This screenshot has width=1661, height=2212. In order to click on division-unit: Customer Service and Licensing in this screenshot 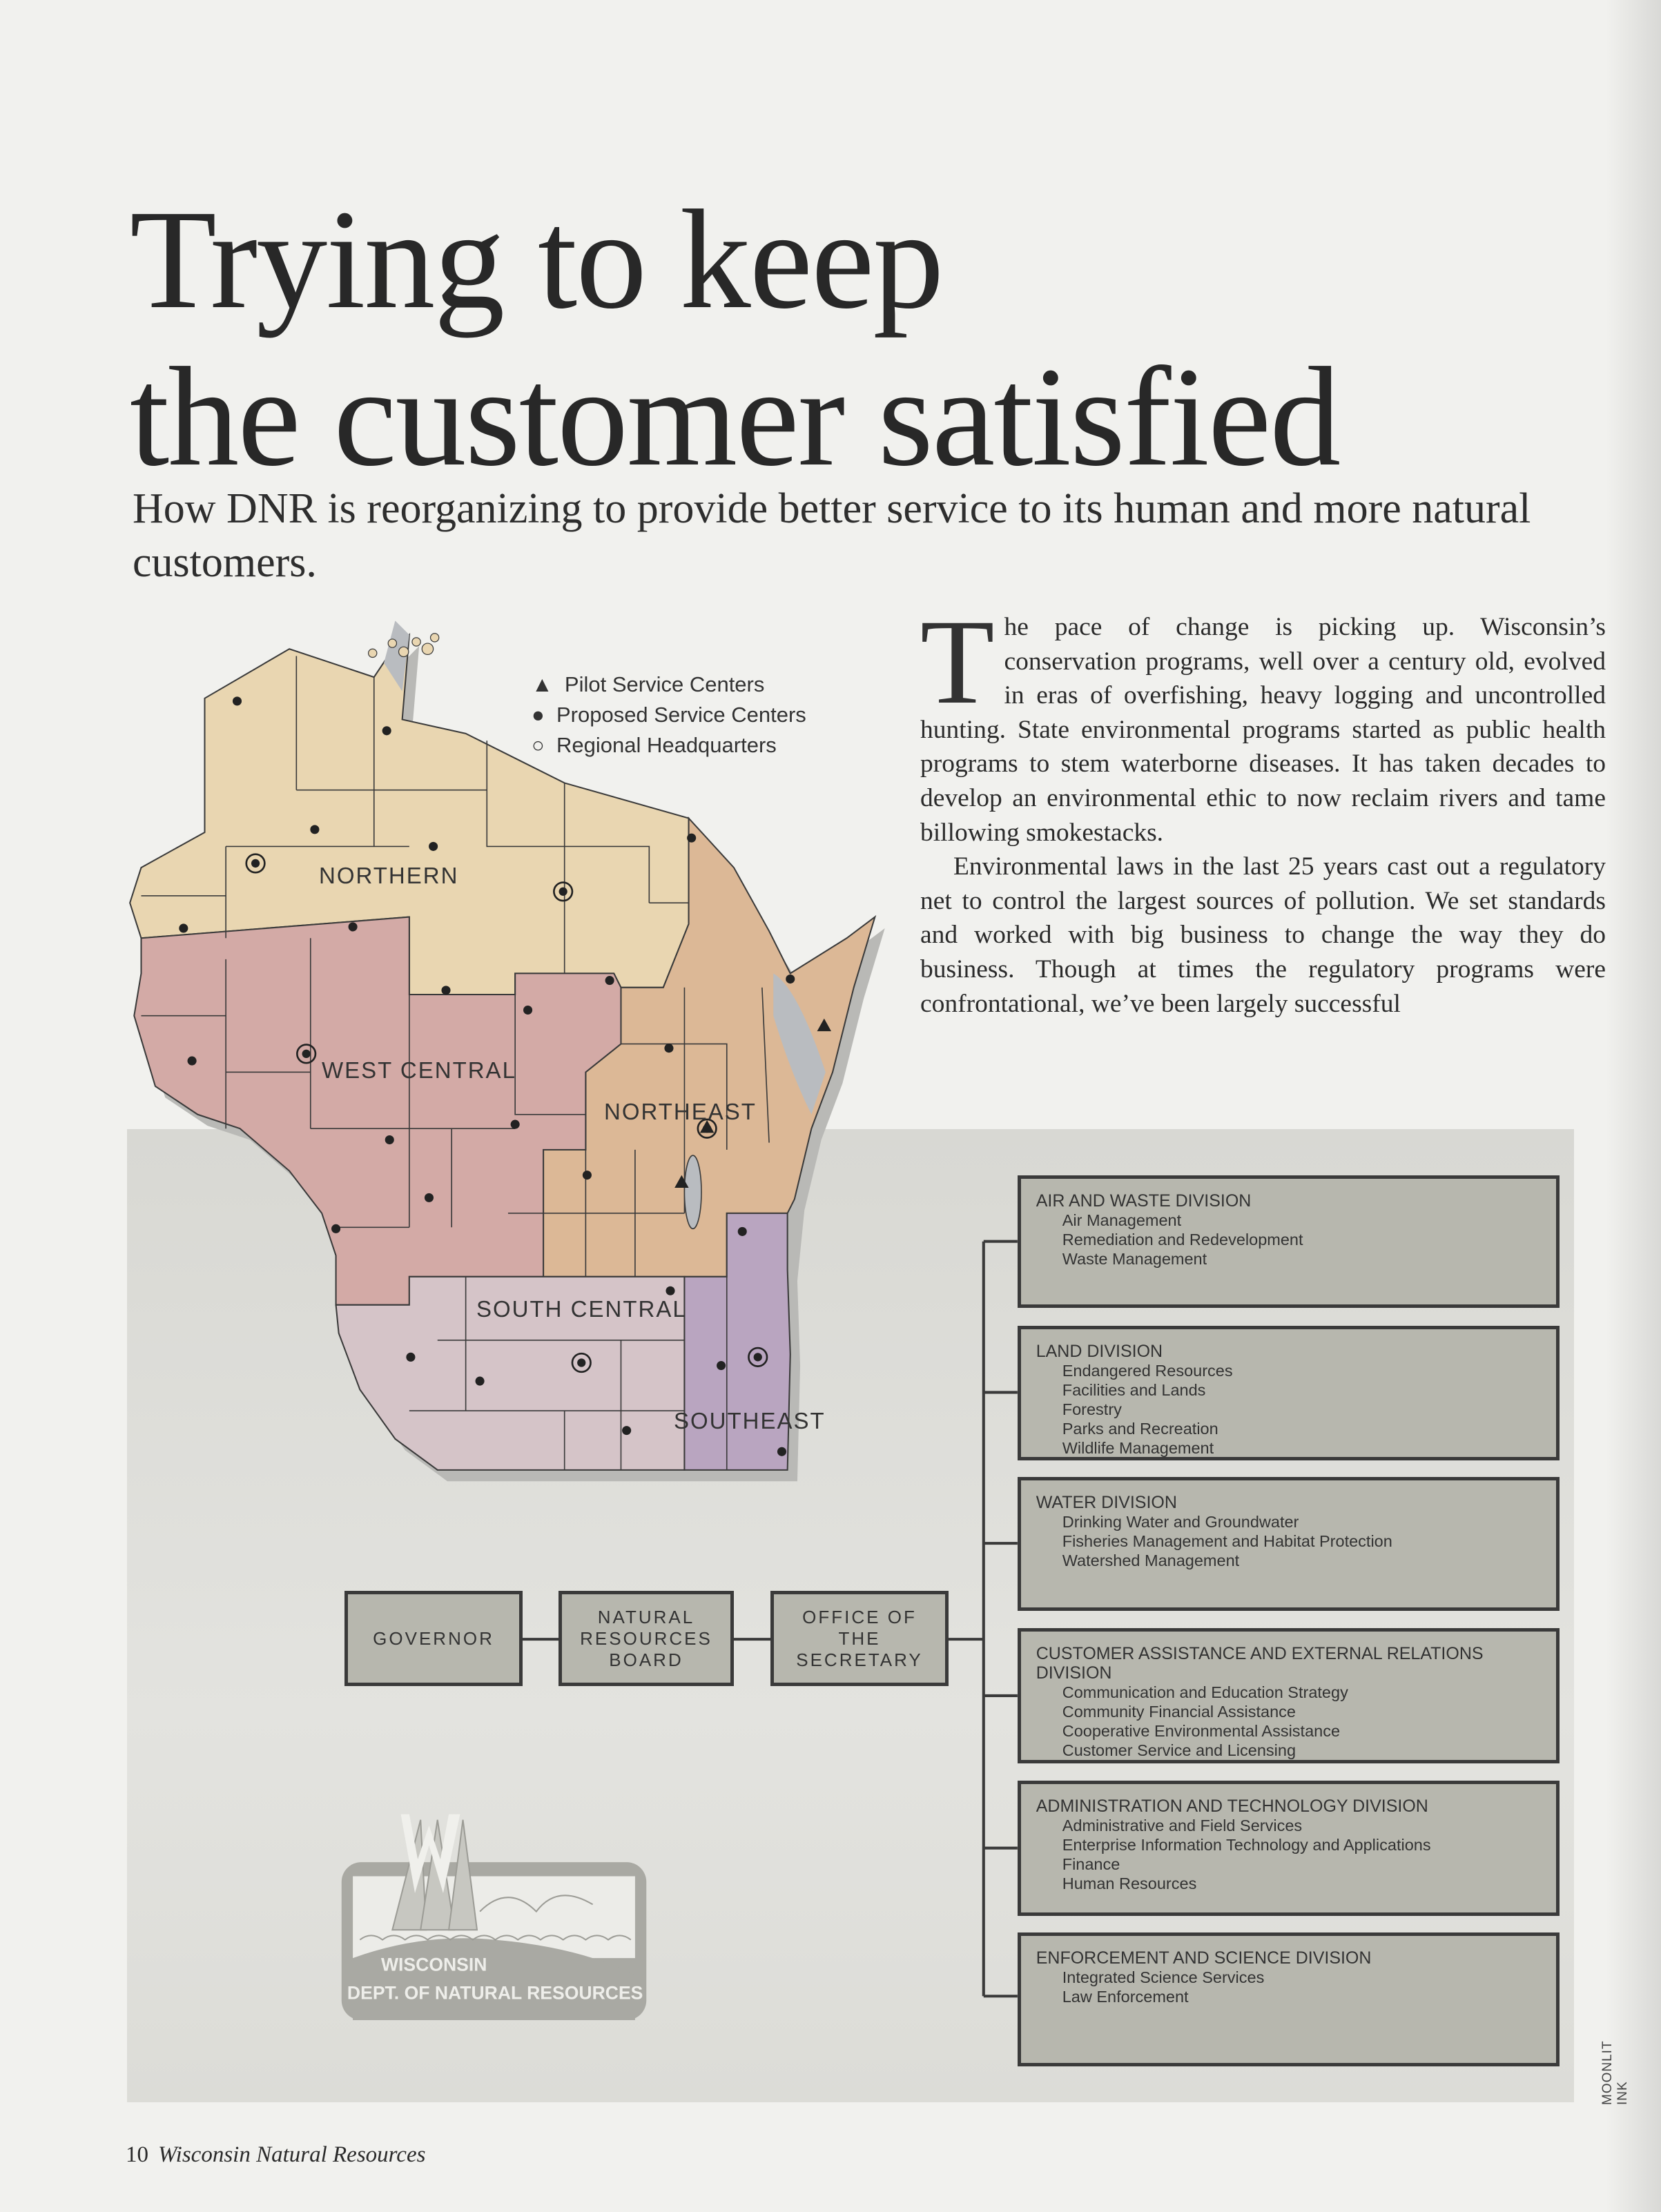, I will do `click(1179, 1750)`.